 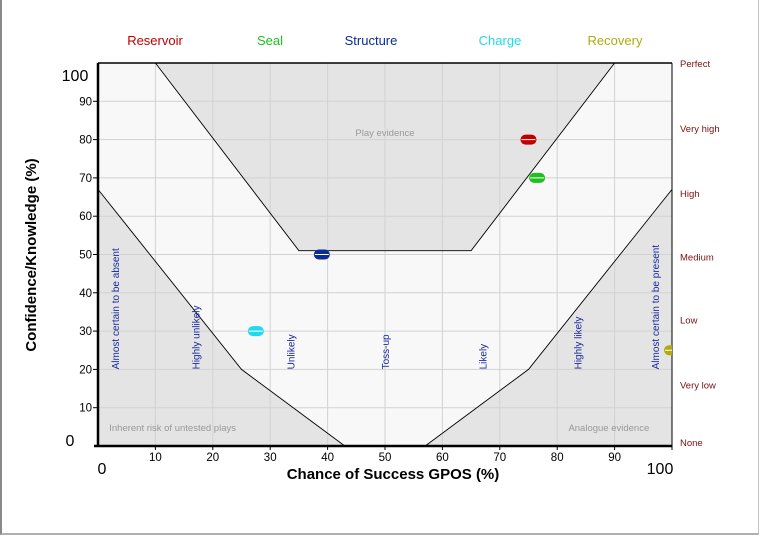 I want to click on region-label: Inherent risk of untested plays, so click(x=172, y=428).